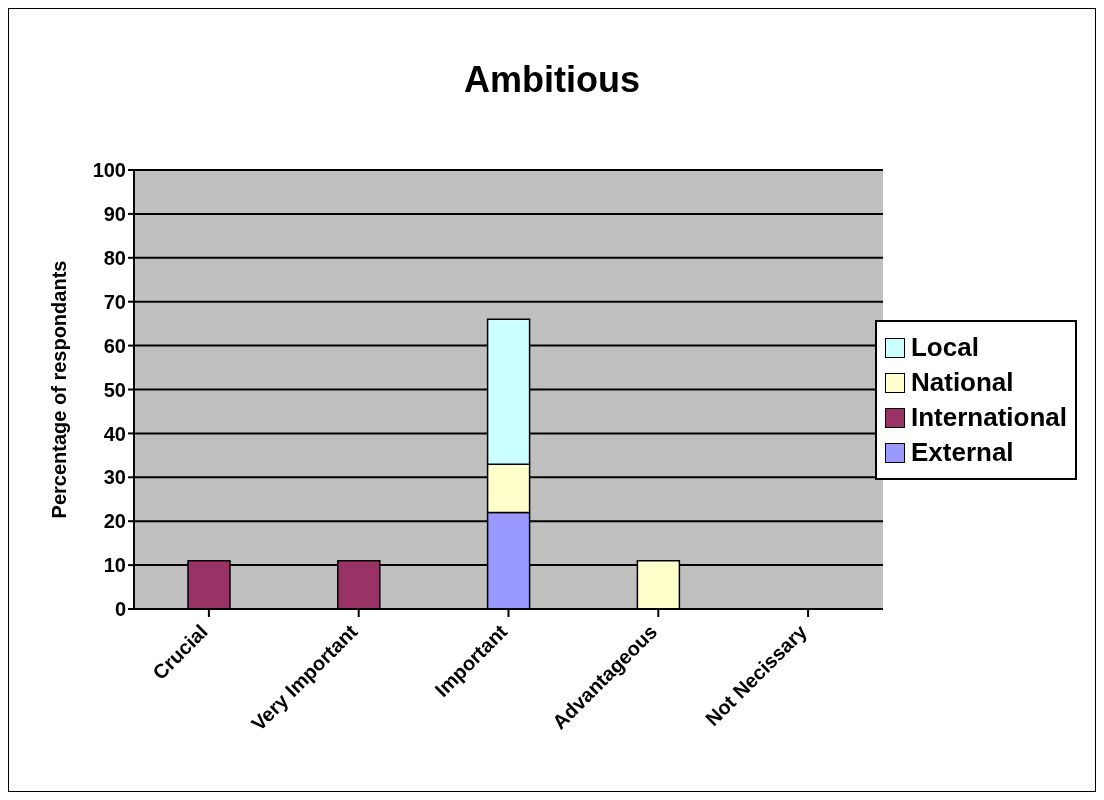 The height and width of the screenshot is (800, 1104). I want to click on y-tick-label: 0, so click(120, 609).